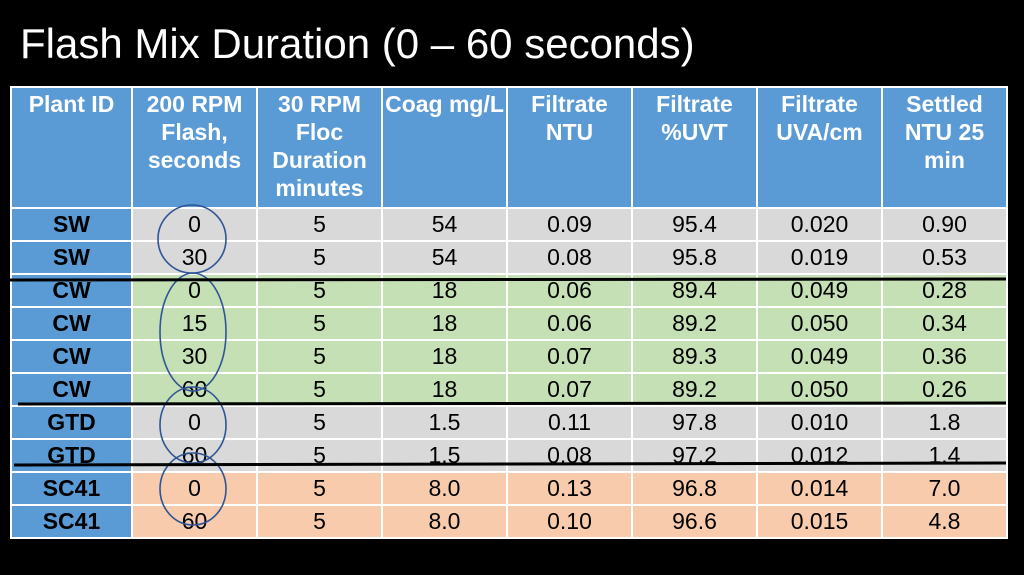  Describe the element at coordinates (694, 455) in the screenshot. I see `cell-filtrate-uvt: 97.2` at that location.